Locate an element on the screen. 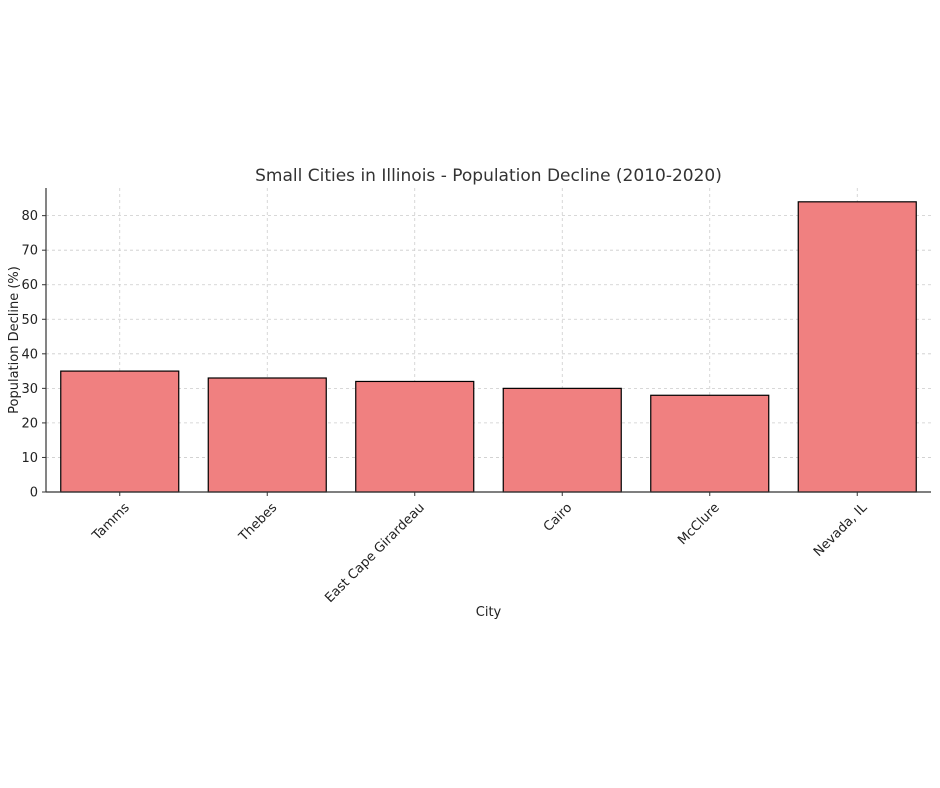 This screenshot has height=788, width=940. y-axis-label: Population Decline (%) is located at coordinates (14, 340).